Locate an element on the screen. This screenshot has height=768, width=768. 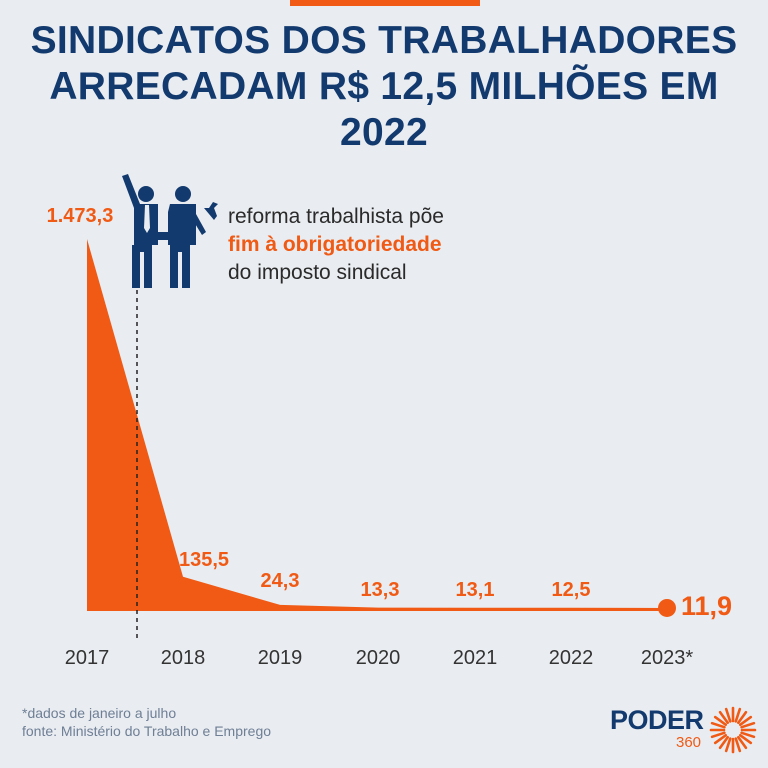
annotation-line-3: do imposto sindical is located at coordinates (317, 272).